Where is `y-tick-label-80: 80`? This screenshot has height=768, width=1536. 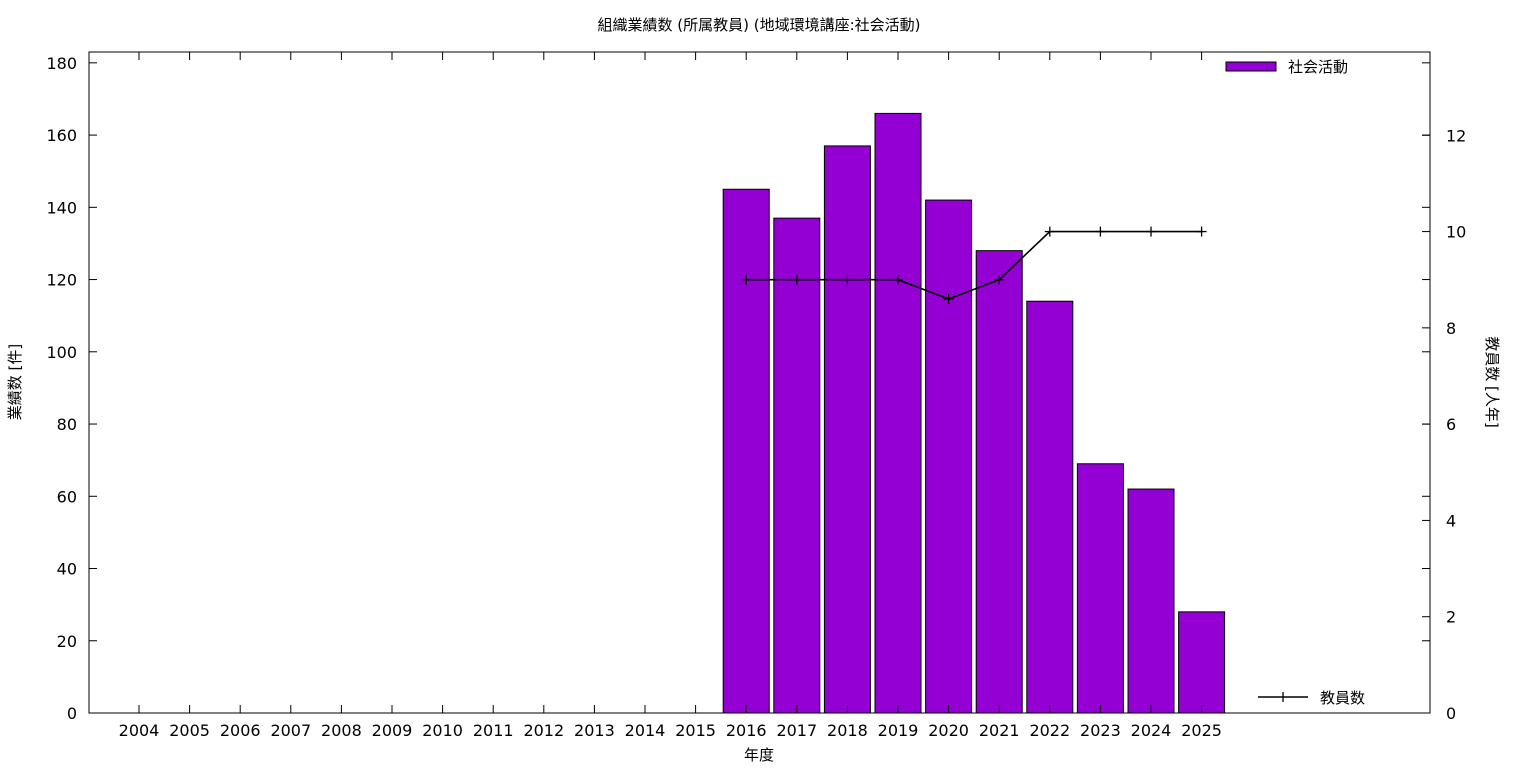
y-tick-label-80: 80 is located at coordinates (67, 424).